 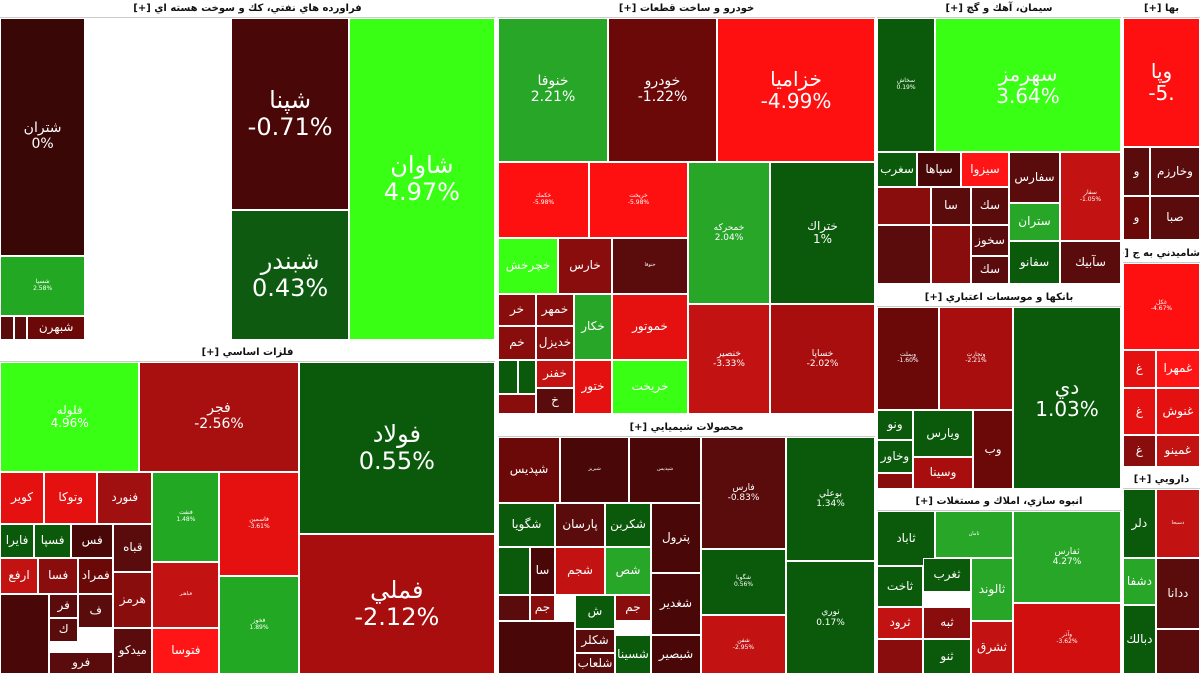 What do you see at coordinates (999, 9) in the screenshot?
I see `sector-header: سيمان، آهك و گچ [+]` at bounding box center [999, 9].